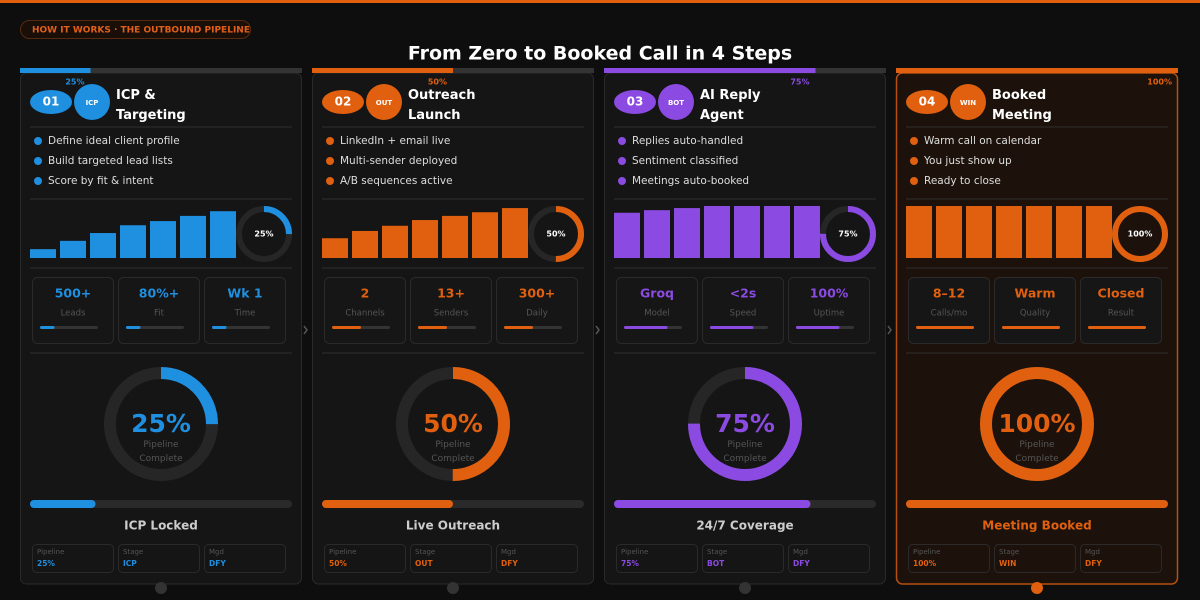 The image size is (1200, 600). Describe the element at coordinates (73, 293) in the screenshot. I see `stat-value: 500+` at that location.